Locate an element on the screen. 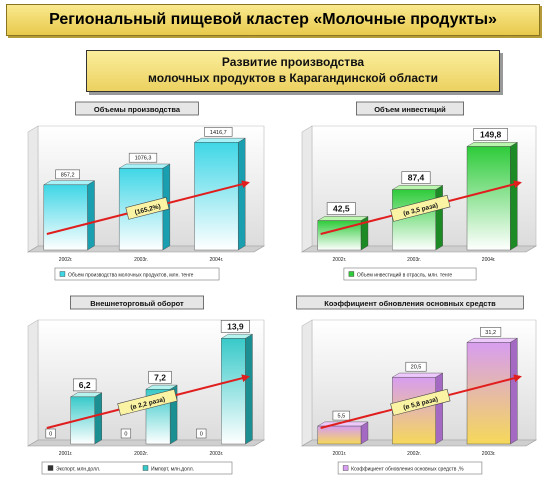 The image size is (545, 487). legend-label: Импорт, млн.долл. is located at coordinates (172, 470).